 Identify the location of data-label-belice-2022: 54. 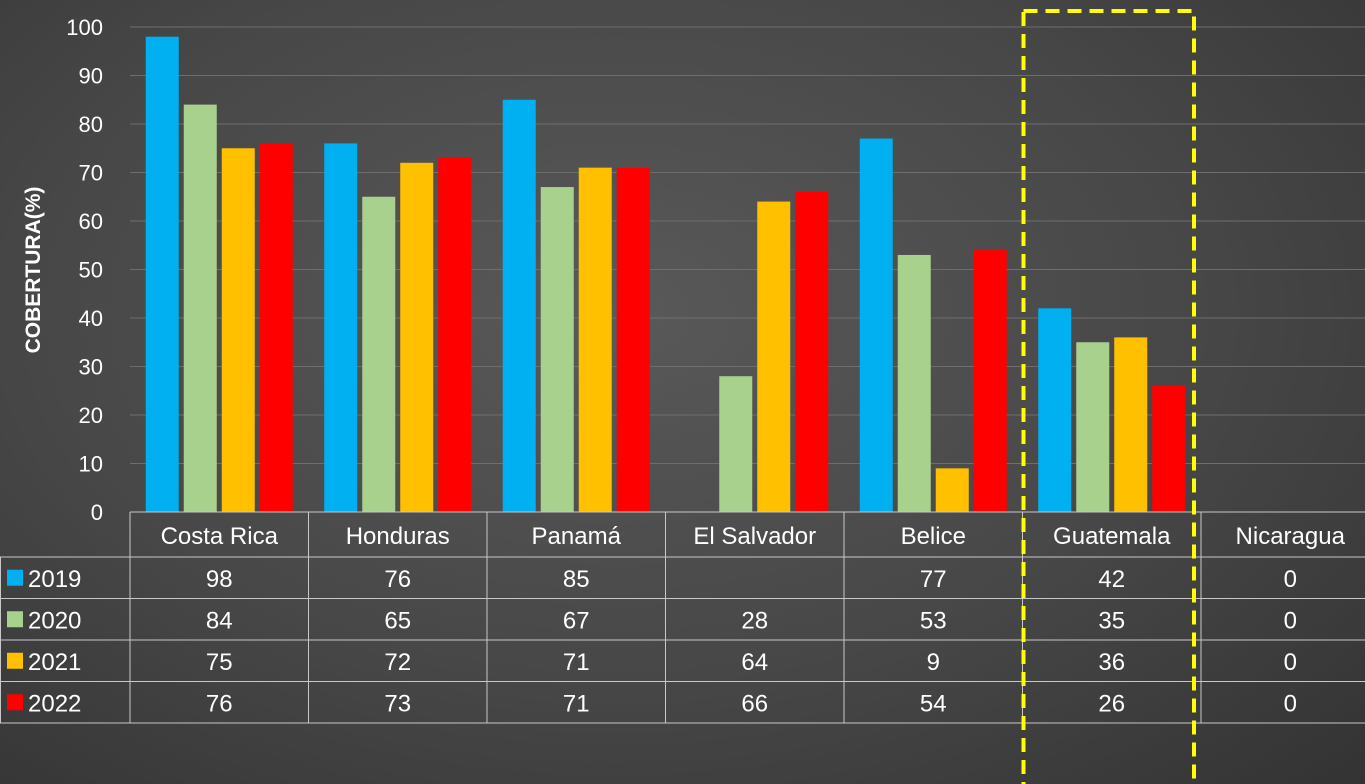
(933, 703).